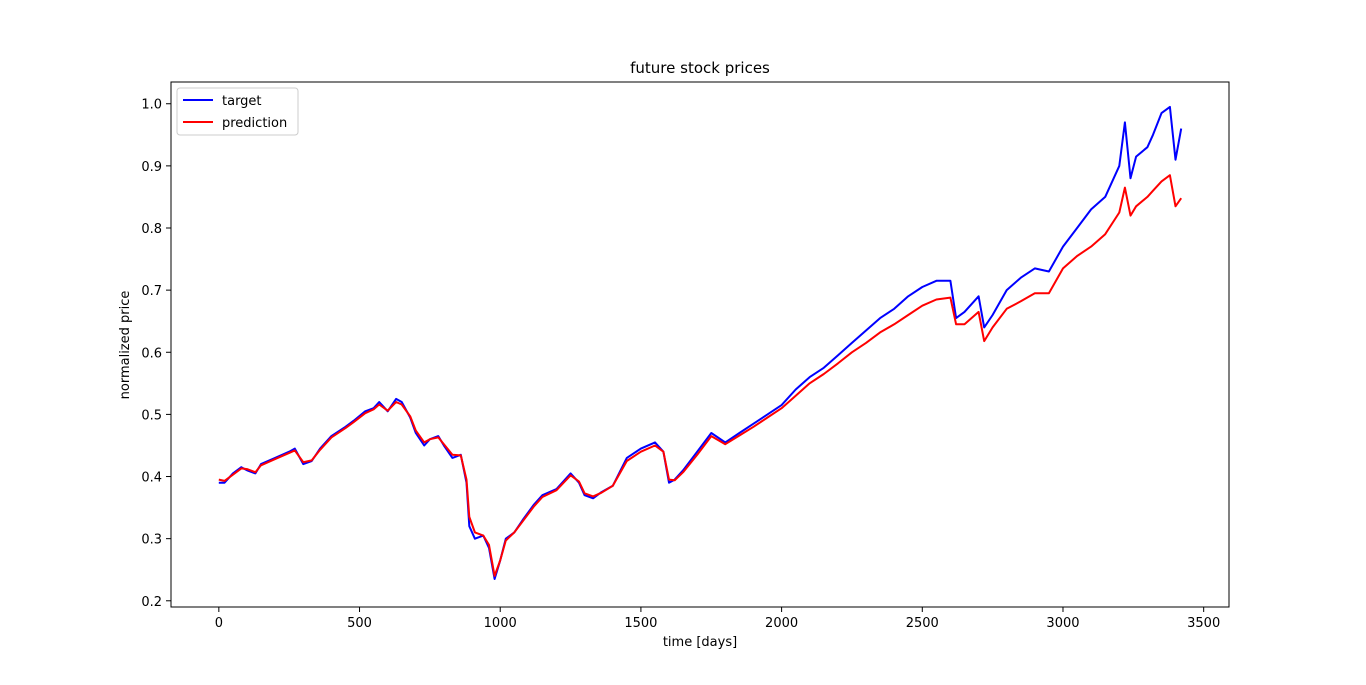  Describe the element at coordinates (151, 105) in the screenshot. I see `y-tick-label: 1.0` at that location.